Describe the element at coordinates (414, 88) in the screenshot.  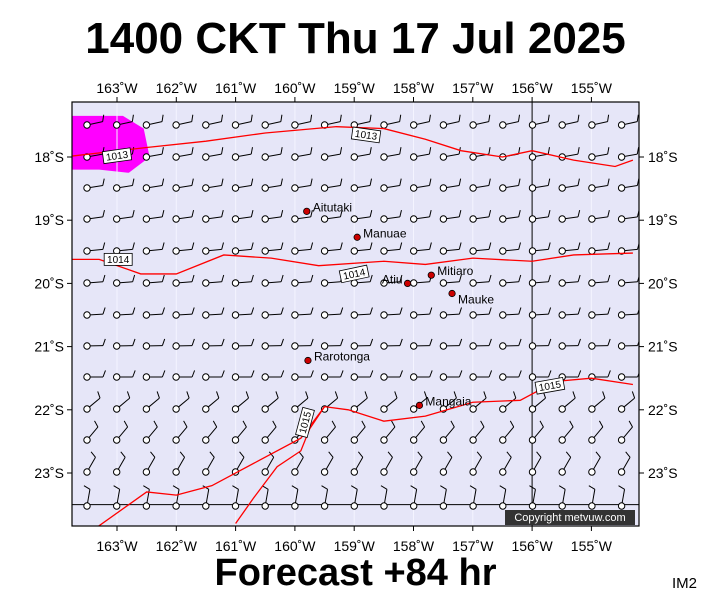
I see `lon-tick-label-top: 158˚W` at that location.